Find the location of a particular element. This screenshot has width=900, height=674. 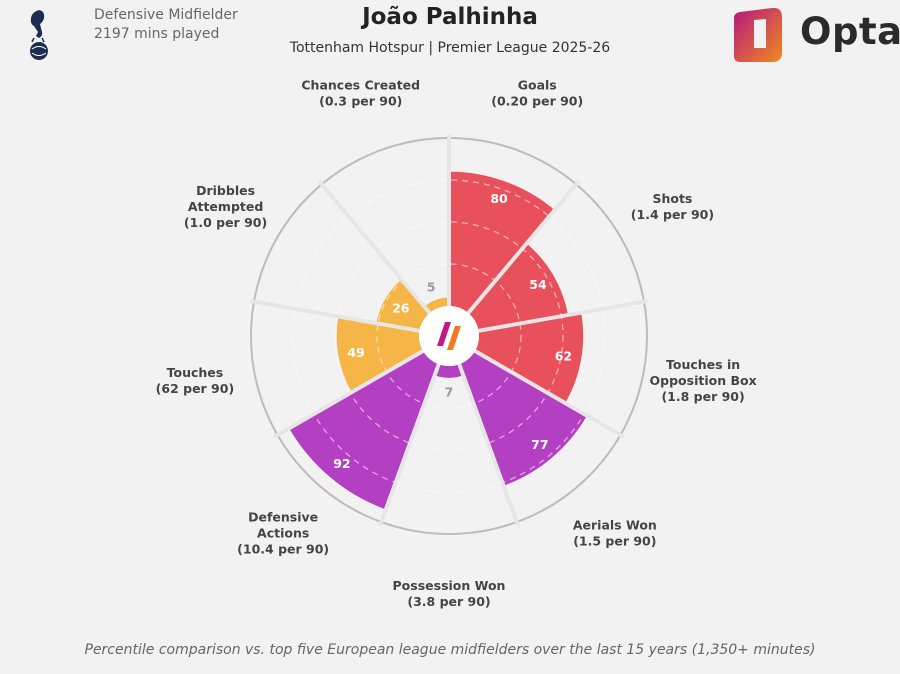

opta-logo-icon is located at coordinates (758, 34).